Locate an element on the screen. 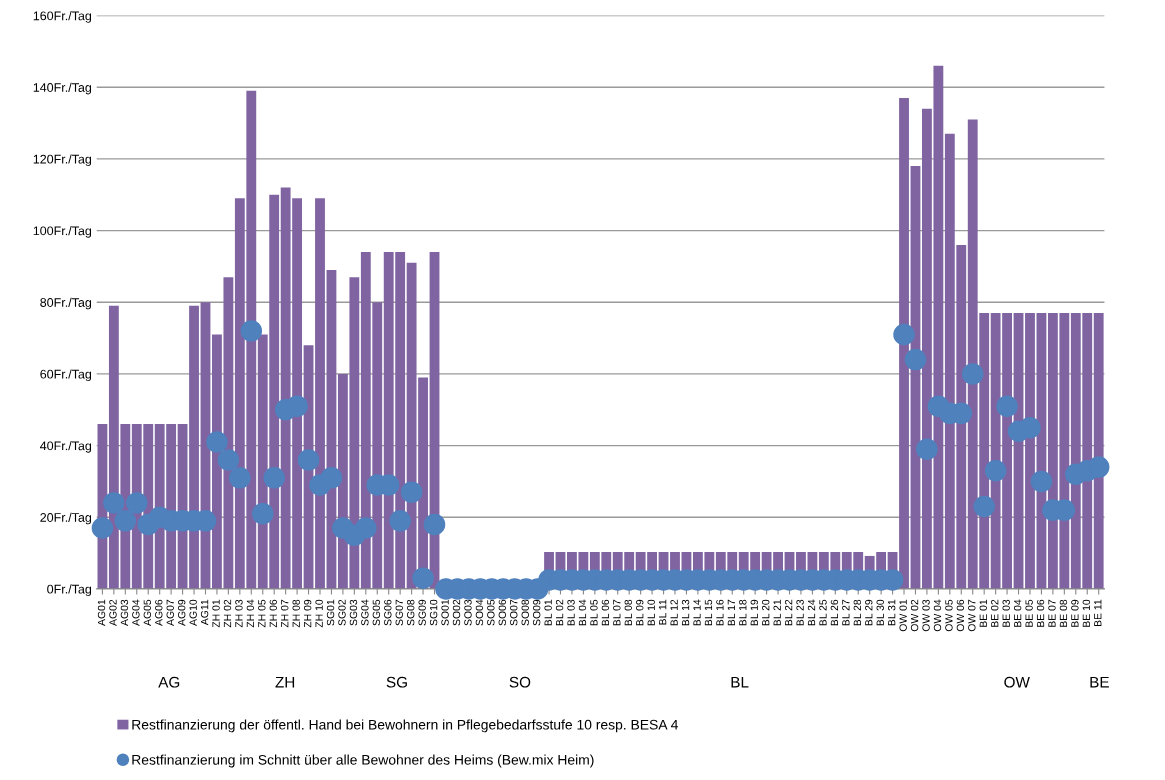  x-tick-label: OW 02 is located at coordinates (914, 615).